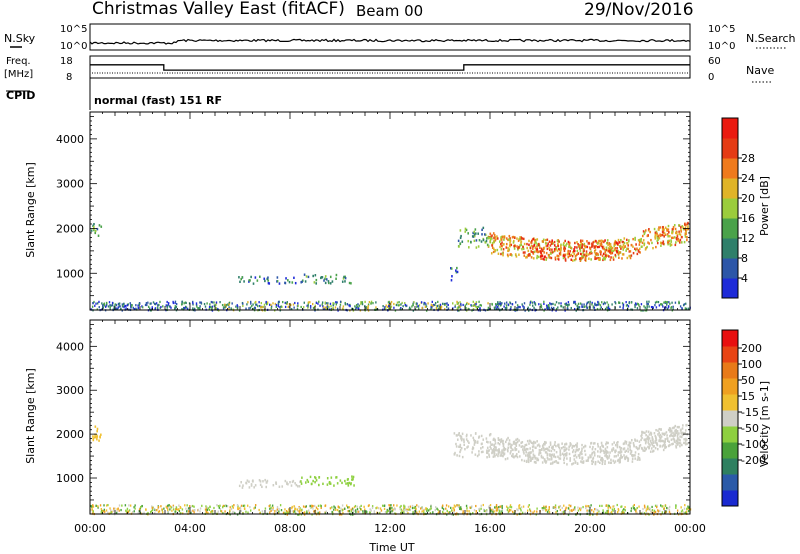 This screenshot has width=800, height=554. Describe the element at coordinates (390, 41) in the screenshot. I see `nsky-trace` at that location.